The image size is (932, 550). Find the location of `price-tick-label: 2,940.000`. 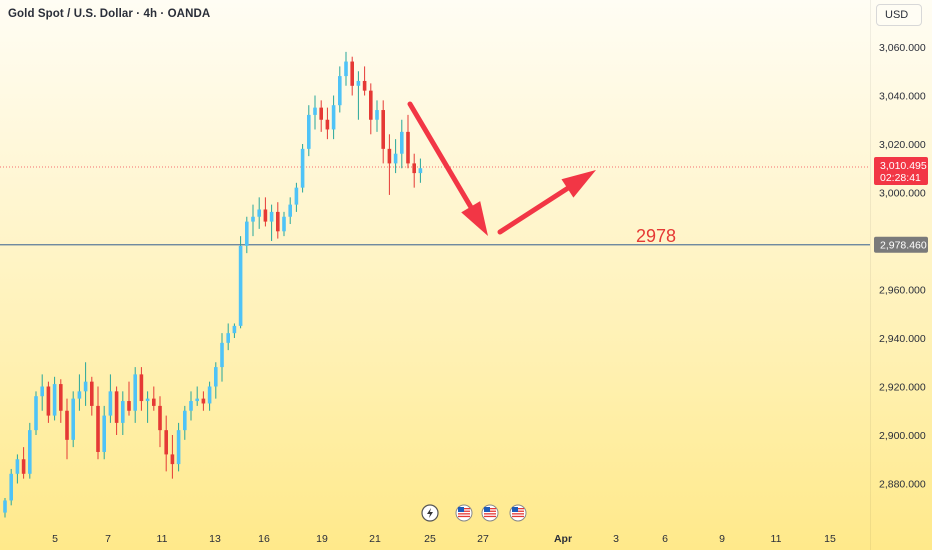

price-tick-label: 2,940.000 is located at coordinates (902, 339).